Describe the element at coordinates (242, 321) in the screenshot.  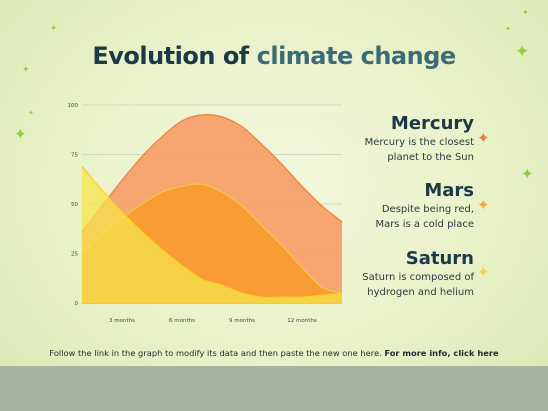
I see `x-tick-label: 9 months` at that location.